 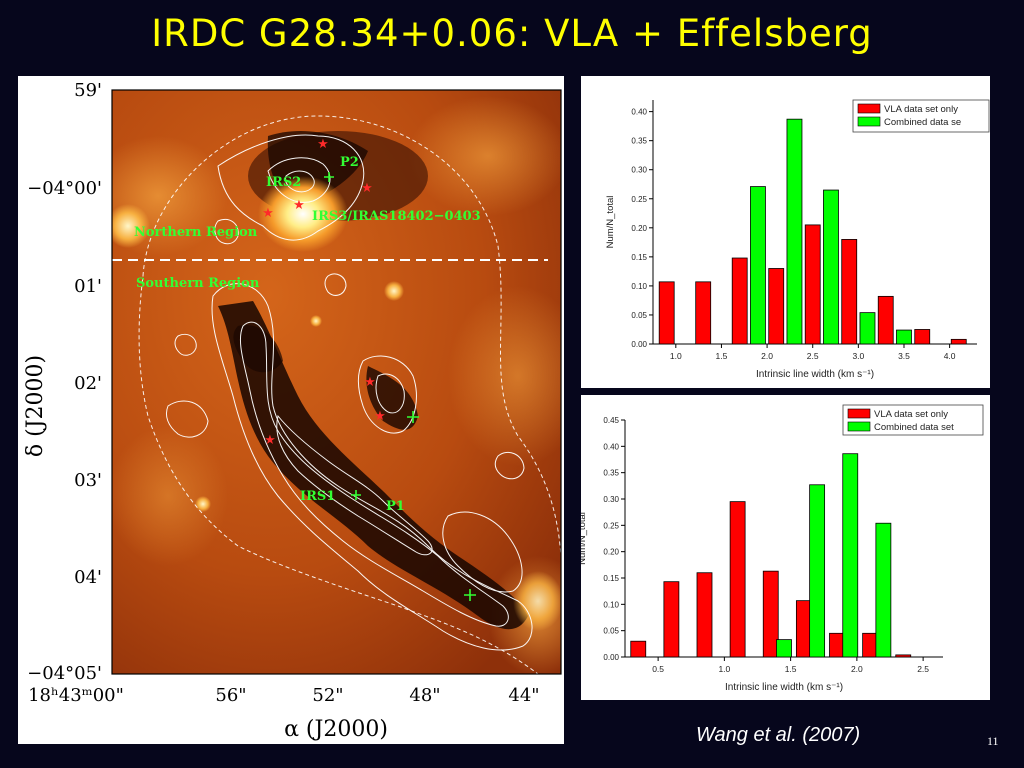 What do you see at coordinates (336, 729) in the screenshot?
I see `x-axis-title: α (J2000)` at bounding box center [336, 729].